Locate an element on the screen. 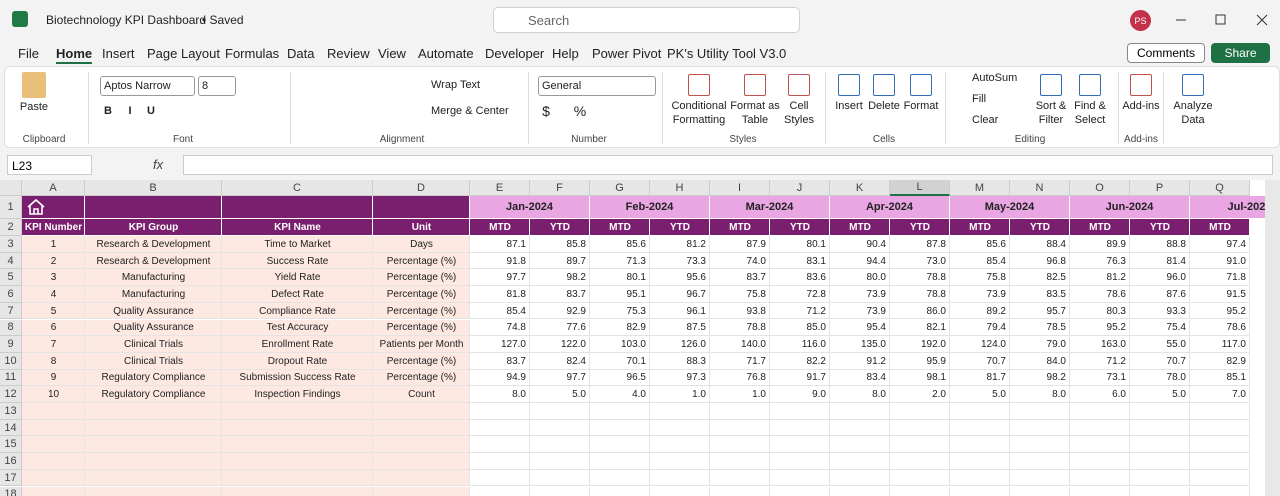  ribbon-tab: PK's Utility Tool V3.0 is located at coordinates (727, 53).